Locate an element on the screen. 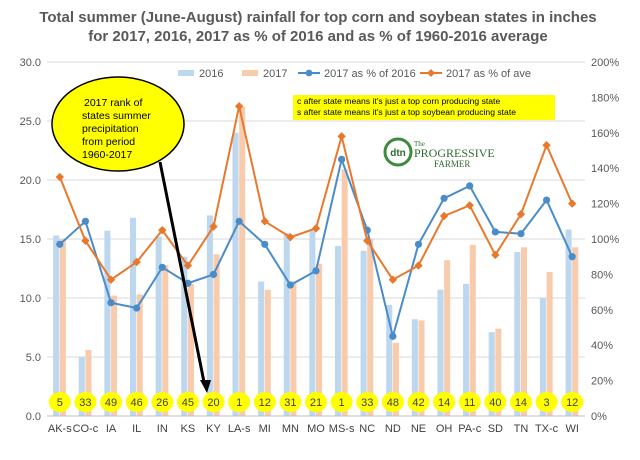 Image resolution: width=640 pixels, height=460 pixels. category-label: WI is located at coordinates (571, 429).